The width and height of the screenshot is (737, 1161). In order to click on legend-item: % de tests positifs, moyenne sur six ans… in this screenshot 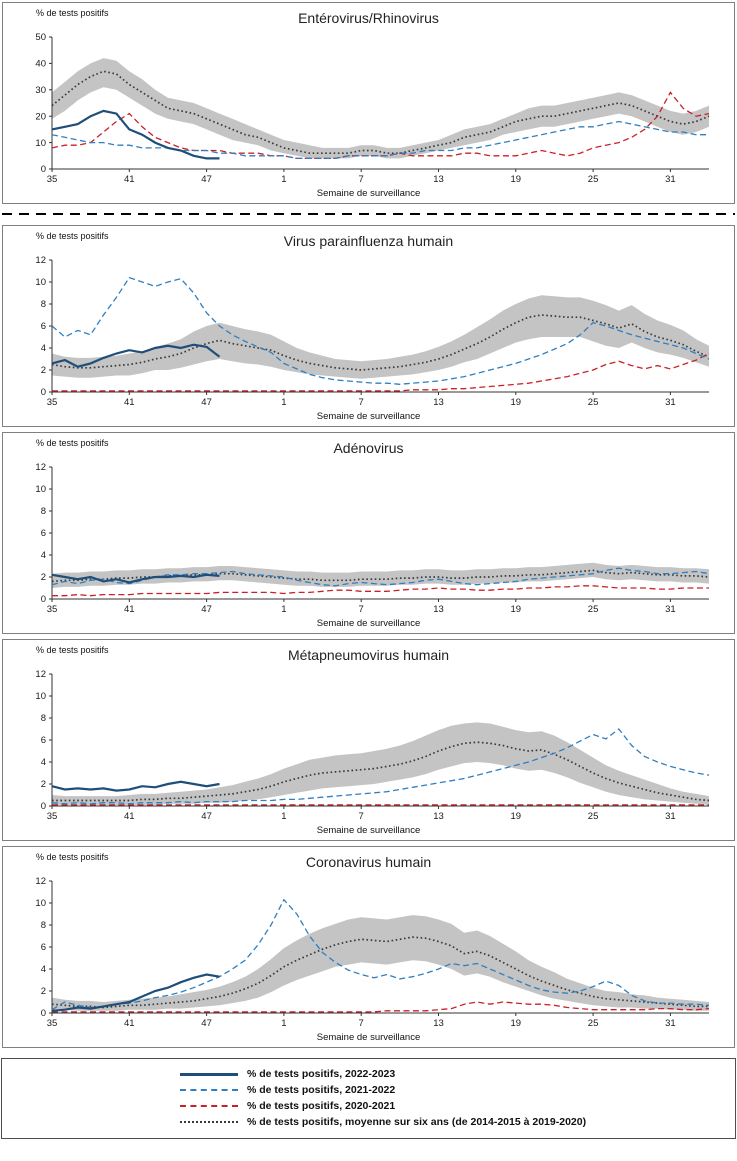, I will do `click(452, 1122)`.